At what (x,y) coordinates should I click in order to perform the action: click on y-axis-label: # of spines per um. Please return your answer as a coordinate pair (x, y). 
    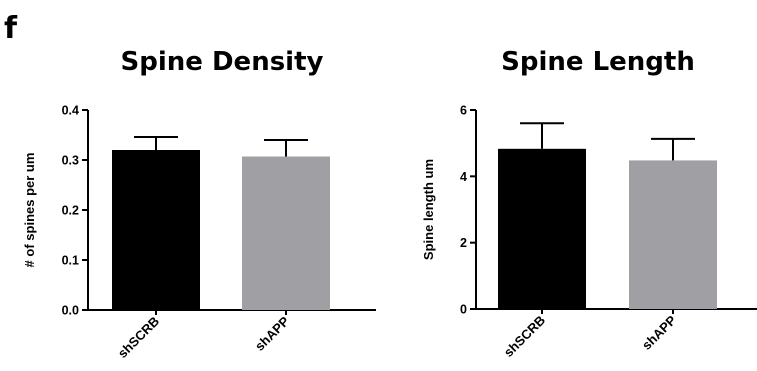
    Looking at the image, I should click on (29, 210).